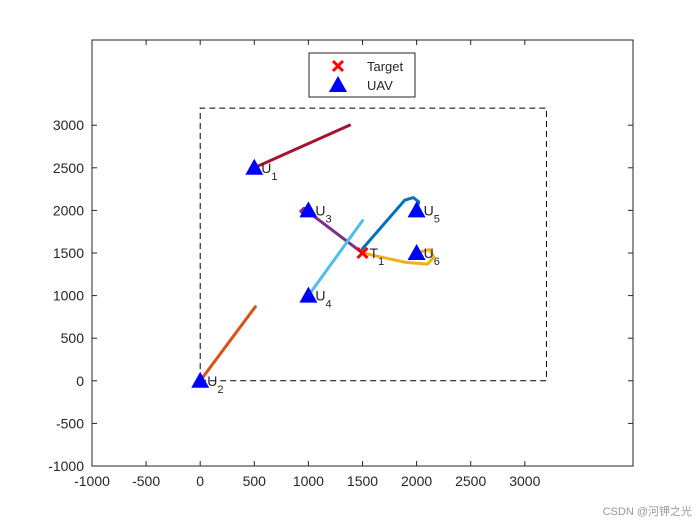  I want to click on x-tick-label: 2500, so click(470, 481).